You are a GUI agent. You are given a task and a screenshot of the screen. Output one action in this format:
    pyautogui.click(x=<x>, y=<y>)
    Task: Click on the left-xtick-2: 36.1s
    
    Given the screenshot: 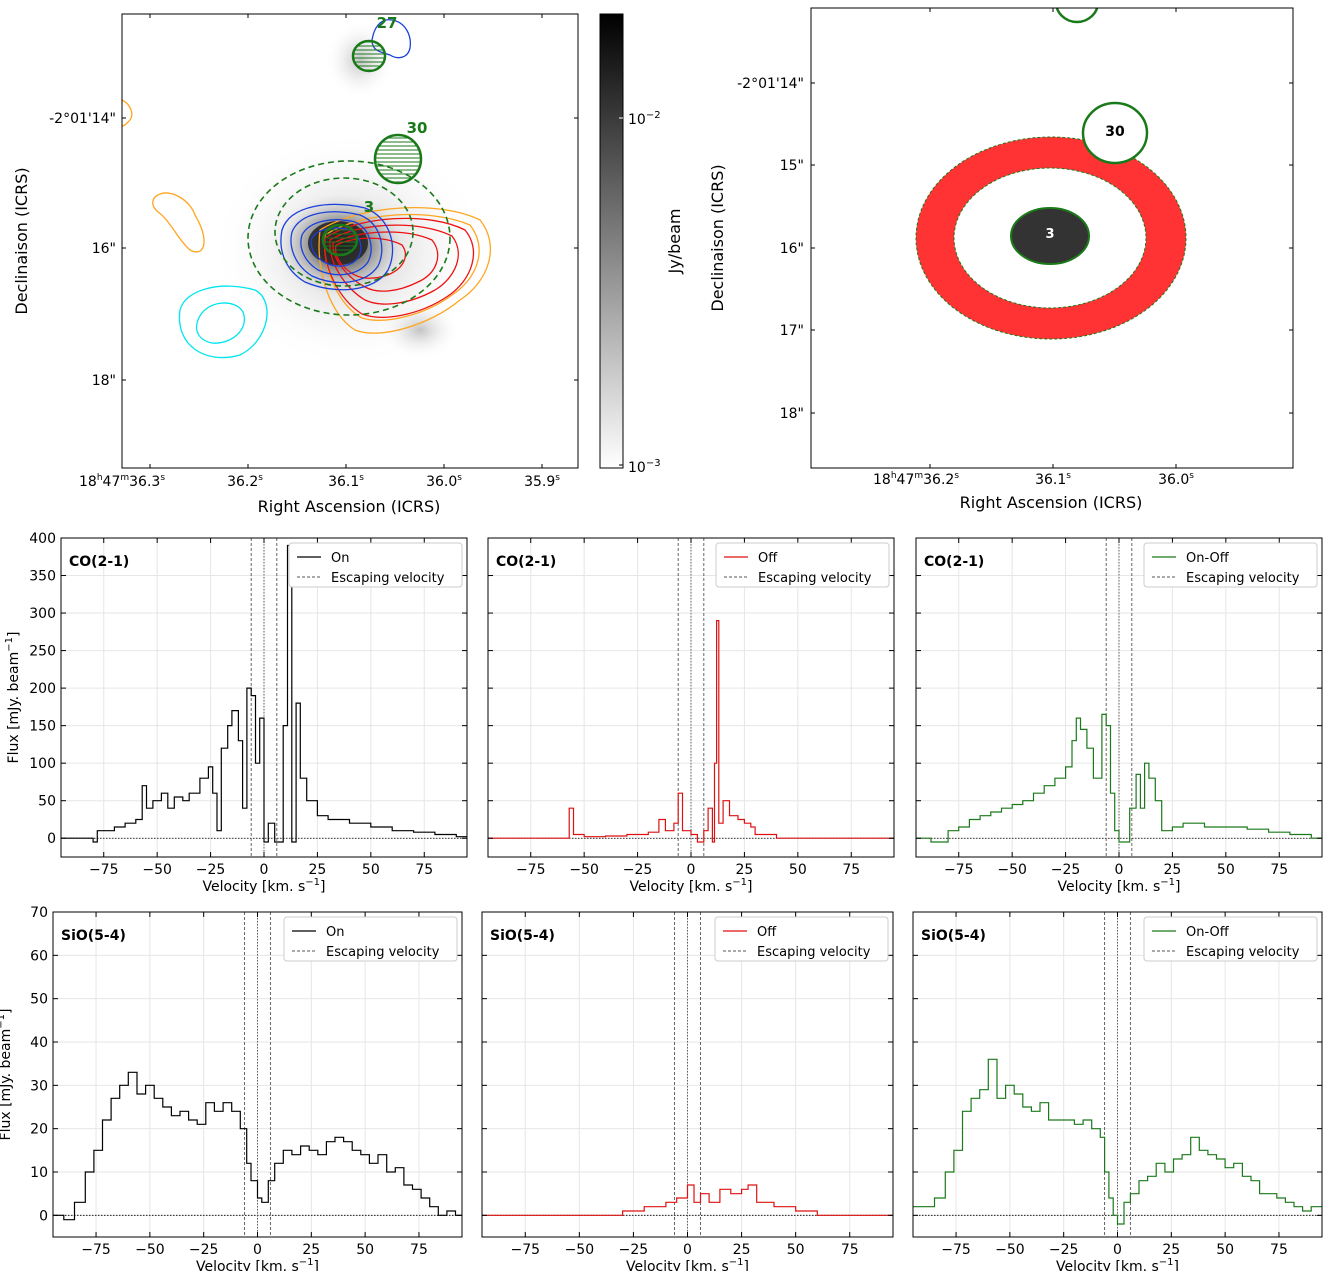 What is the action you would take?
    pyautogui.click(x=346, y=481)
    